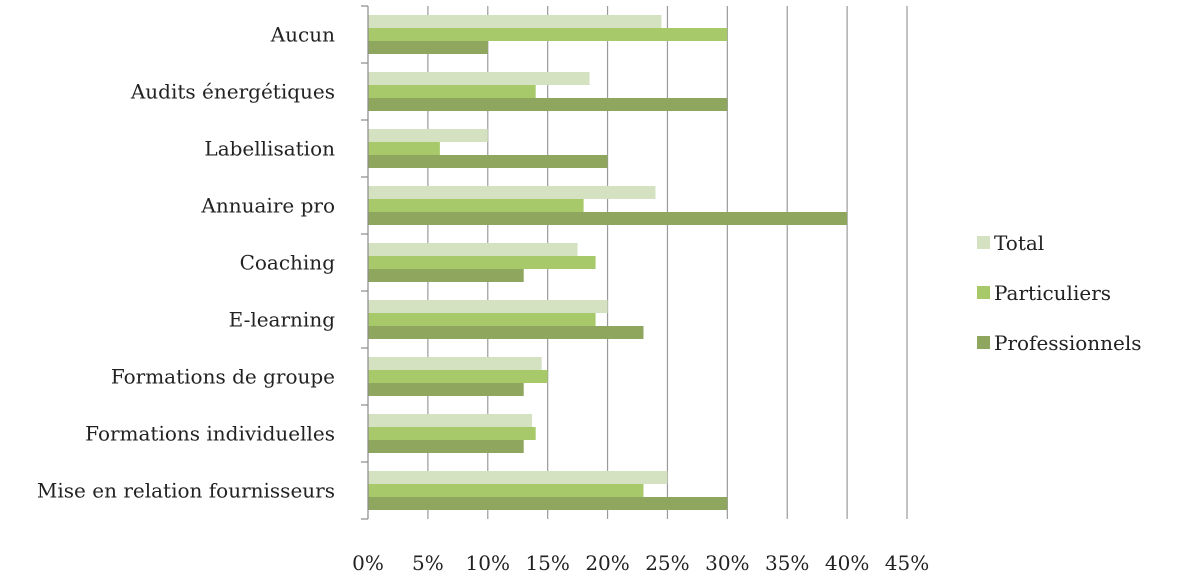 Image resolution: width=1181 pixels, height=579 pixels. What do you see at coordinates (907, 563) in the screenshot?
I see `tick-label: 45%` at bounding box center [907, 563].